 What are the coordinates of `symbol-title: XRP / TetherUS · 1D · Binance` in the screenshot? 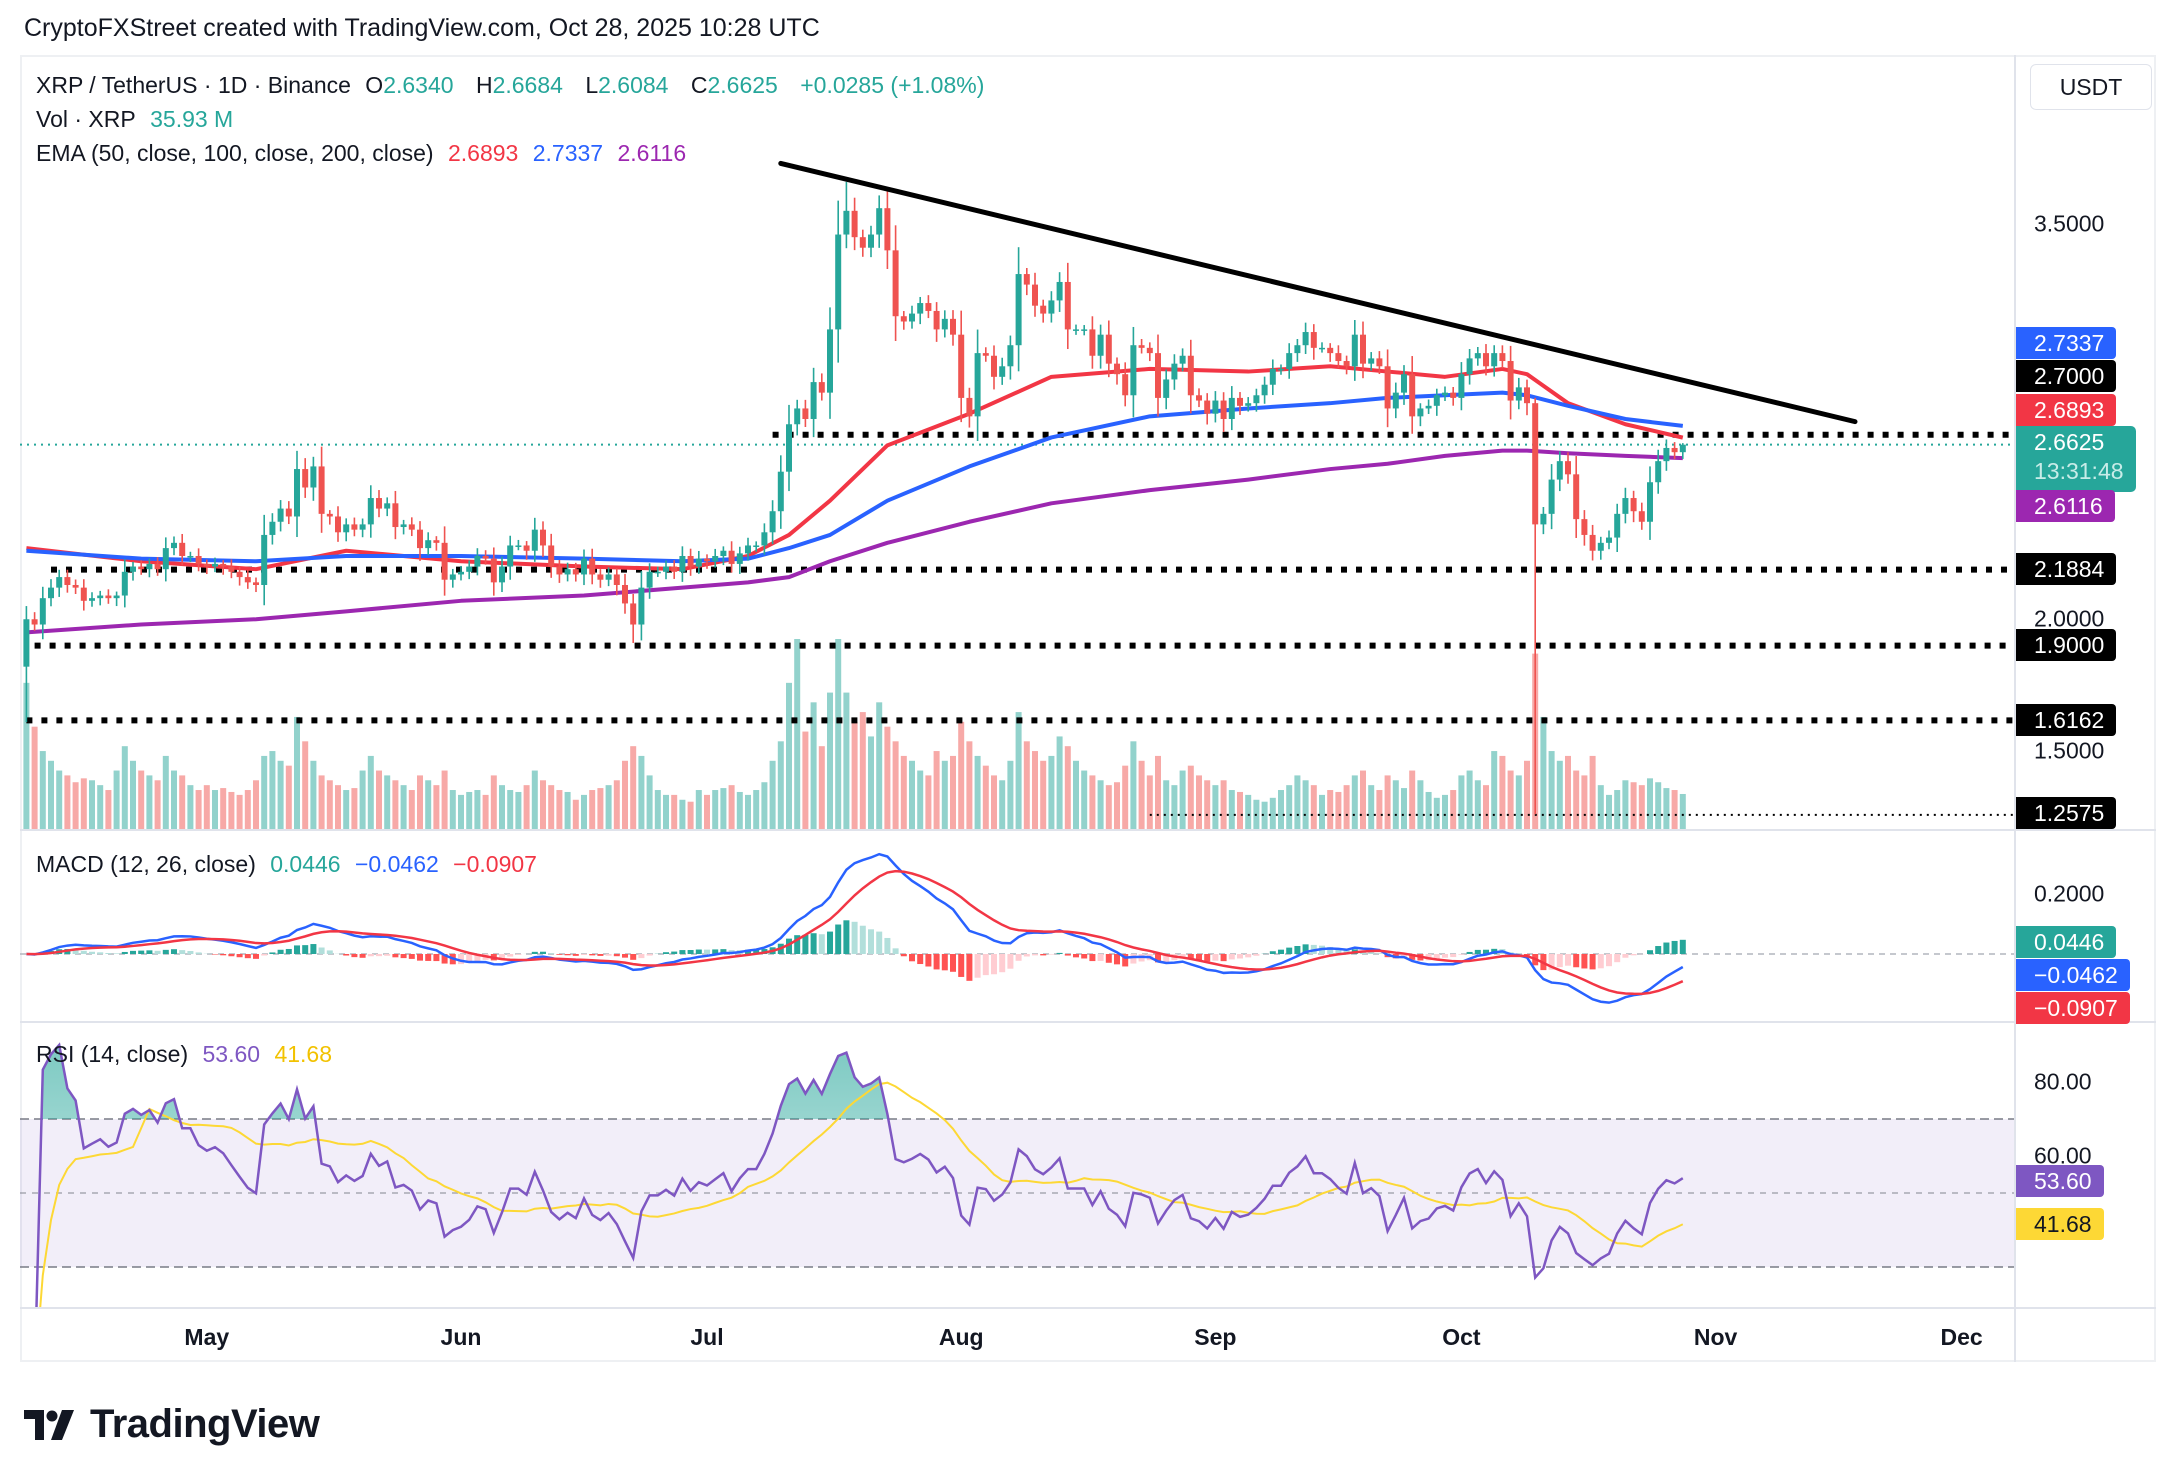 It's located at (193, 85).